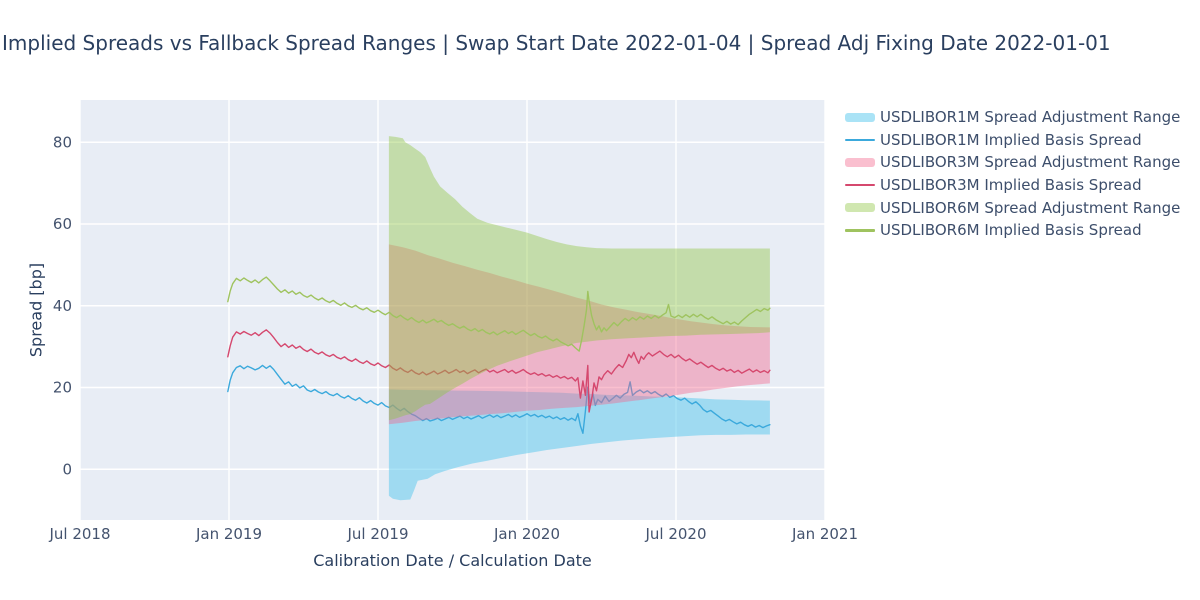  Describe the element at coordinates (452, 560) in the screenshot. I see `x-axis-title: Calibration Date / Calculation Date` at that location.